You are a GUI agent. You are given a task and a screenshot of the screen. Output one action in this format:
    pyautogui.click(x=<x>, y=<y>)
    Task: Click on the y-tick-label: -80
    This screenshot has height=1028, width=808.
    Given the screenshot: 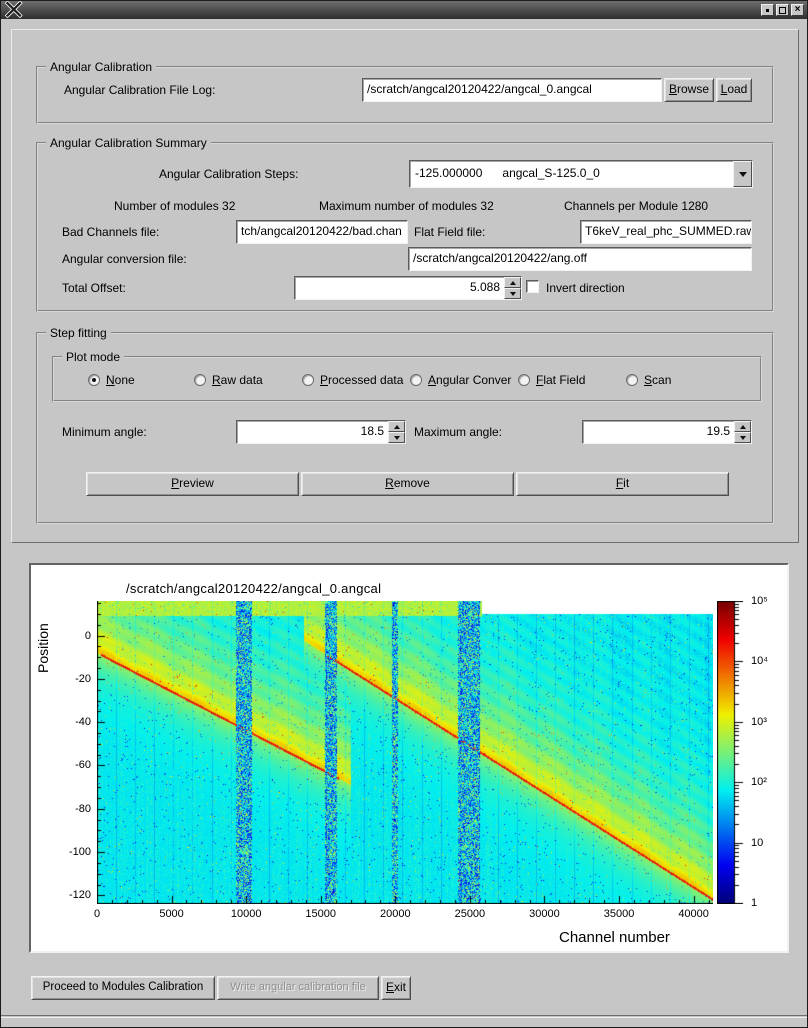 What is the action you would take?
    pyautogui.click(x=83, y=808)
    